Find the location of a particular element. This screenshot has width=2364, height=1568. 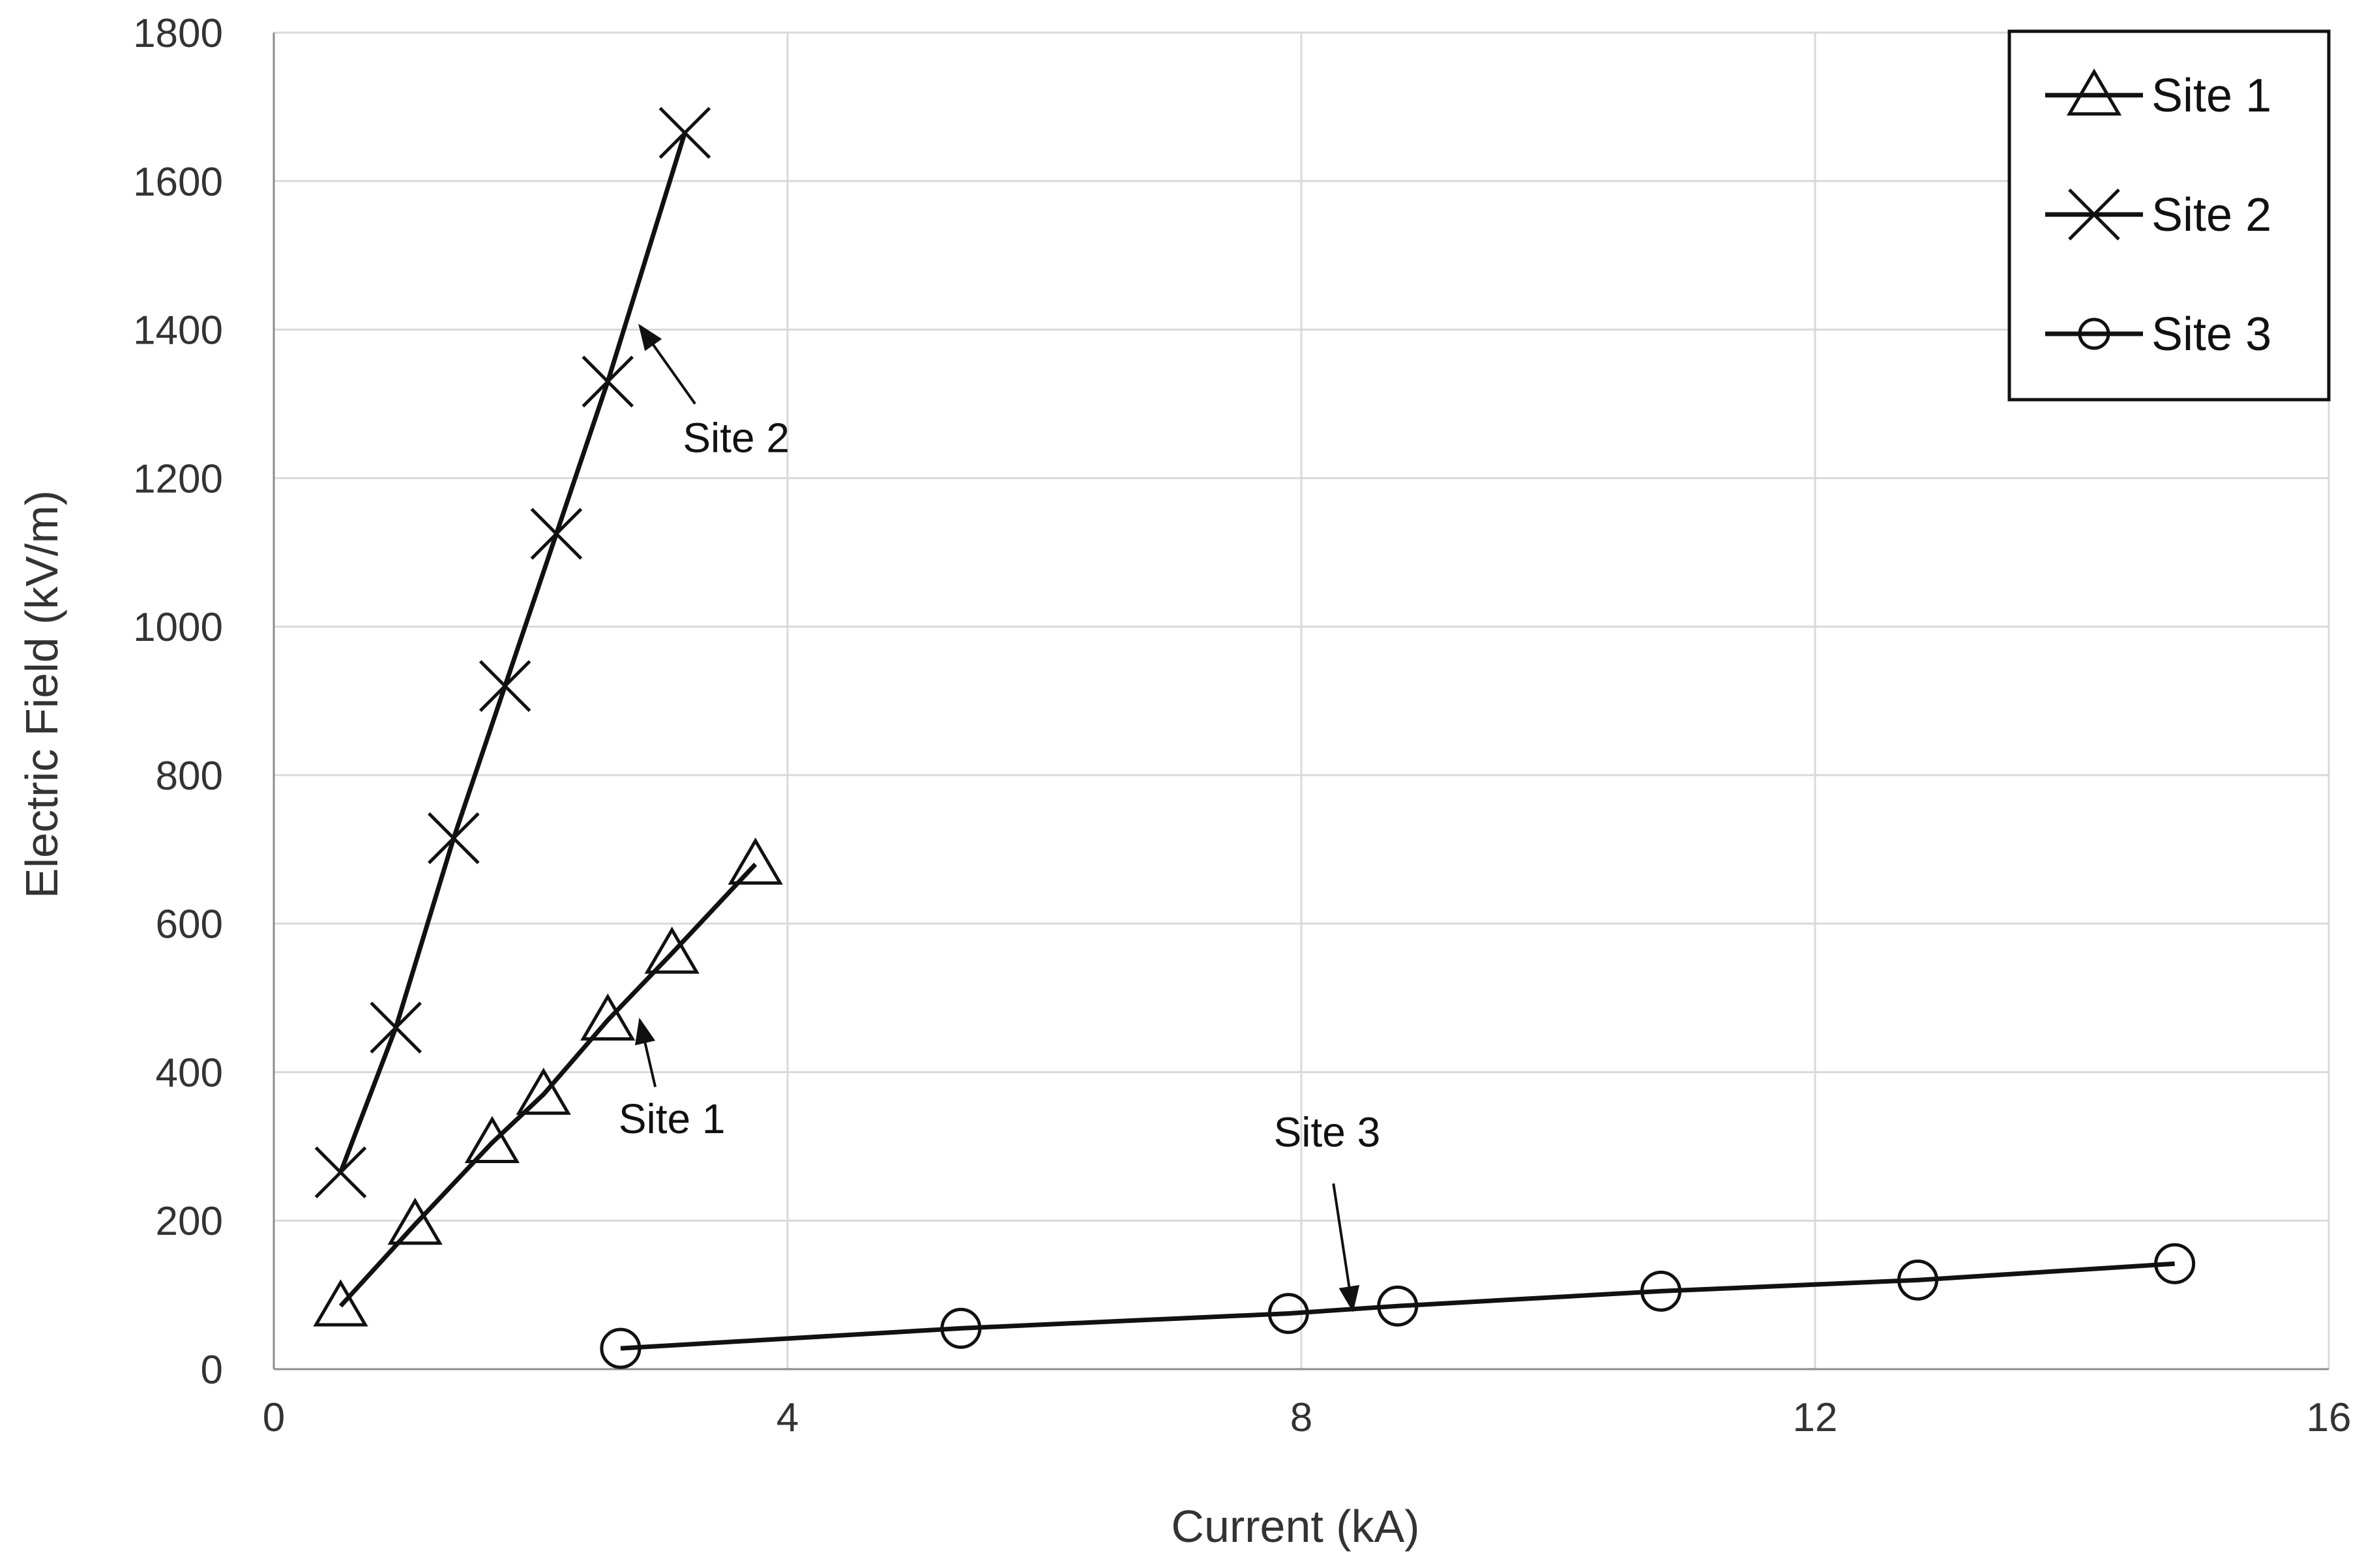

x-tick-label: 16 is located at coordinates (2329, 1418).